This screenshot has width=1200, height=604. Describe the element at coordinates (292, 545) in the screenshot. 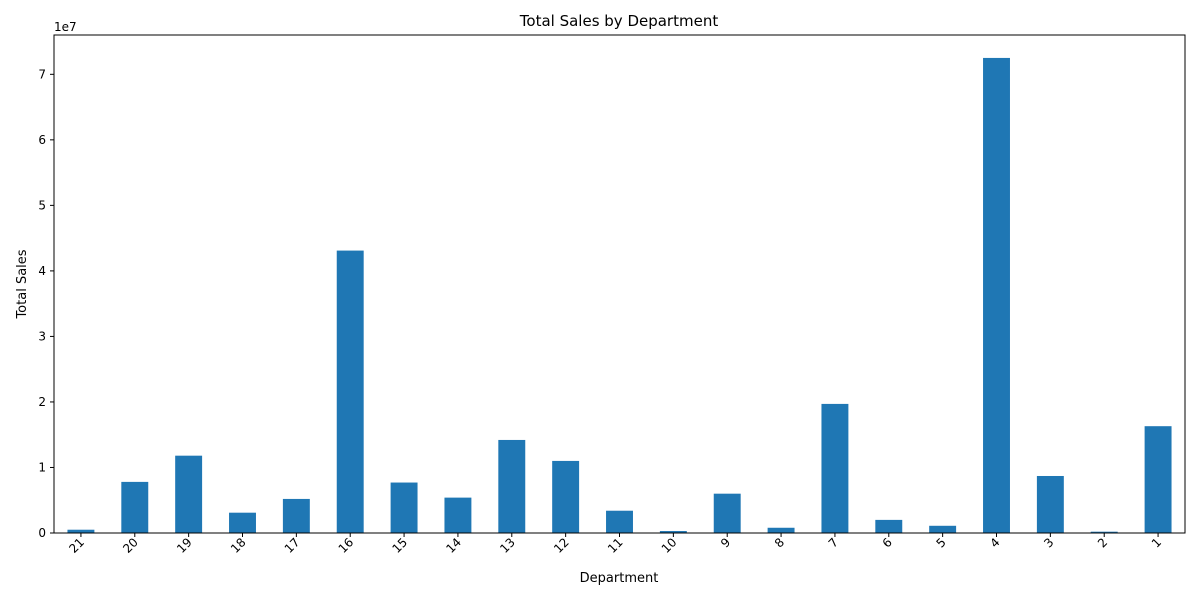

I see `x-tick-label: 17` at that location.